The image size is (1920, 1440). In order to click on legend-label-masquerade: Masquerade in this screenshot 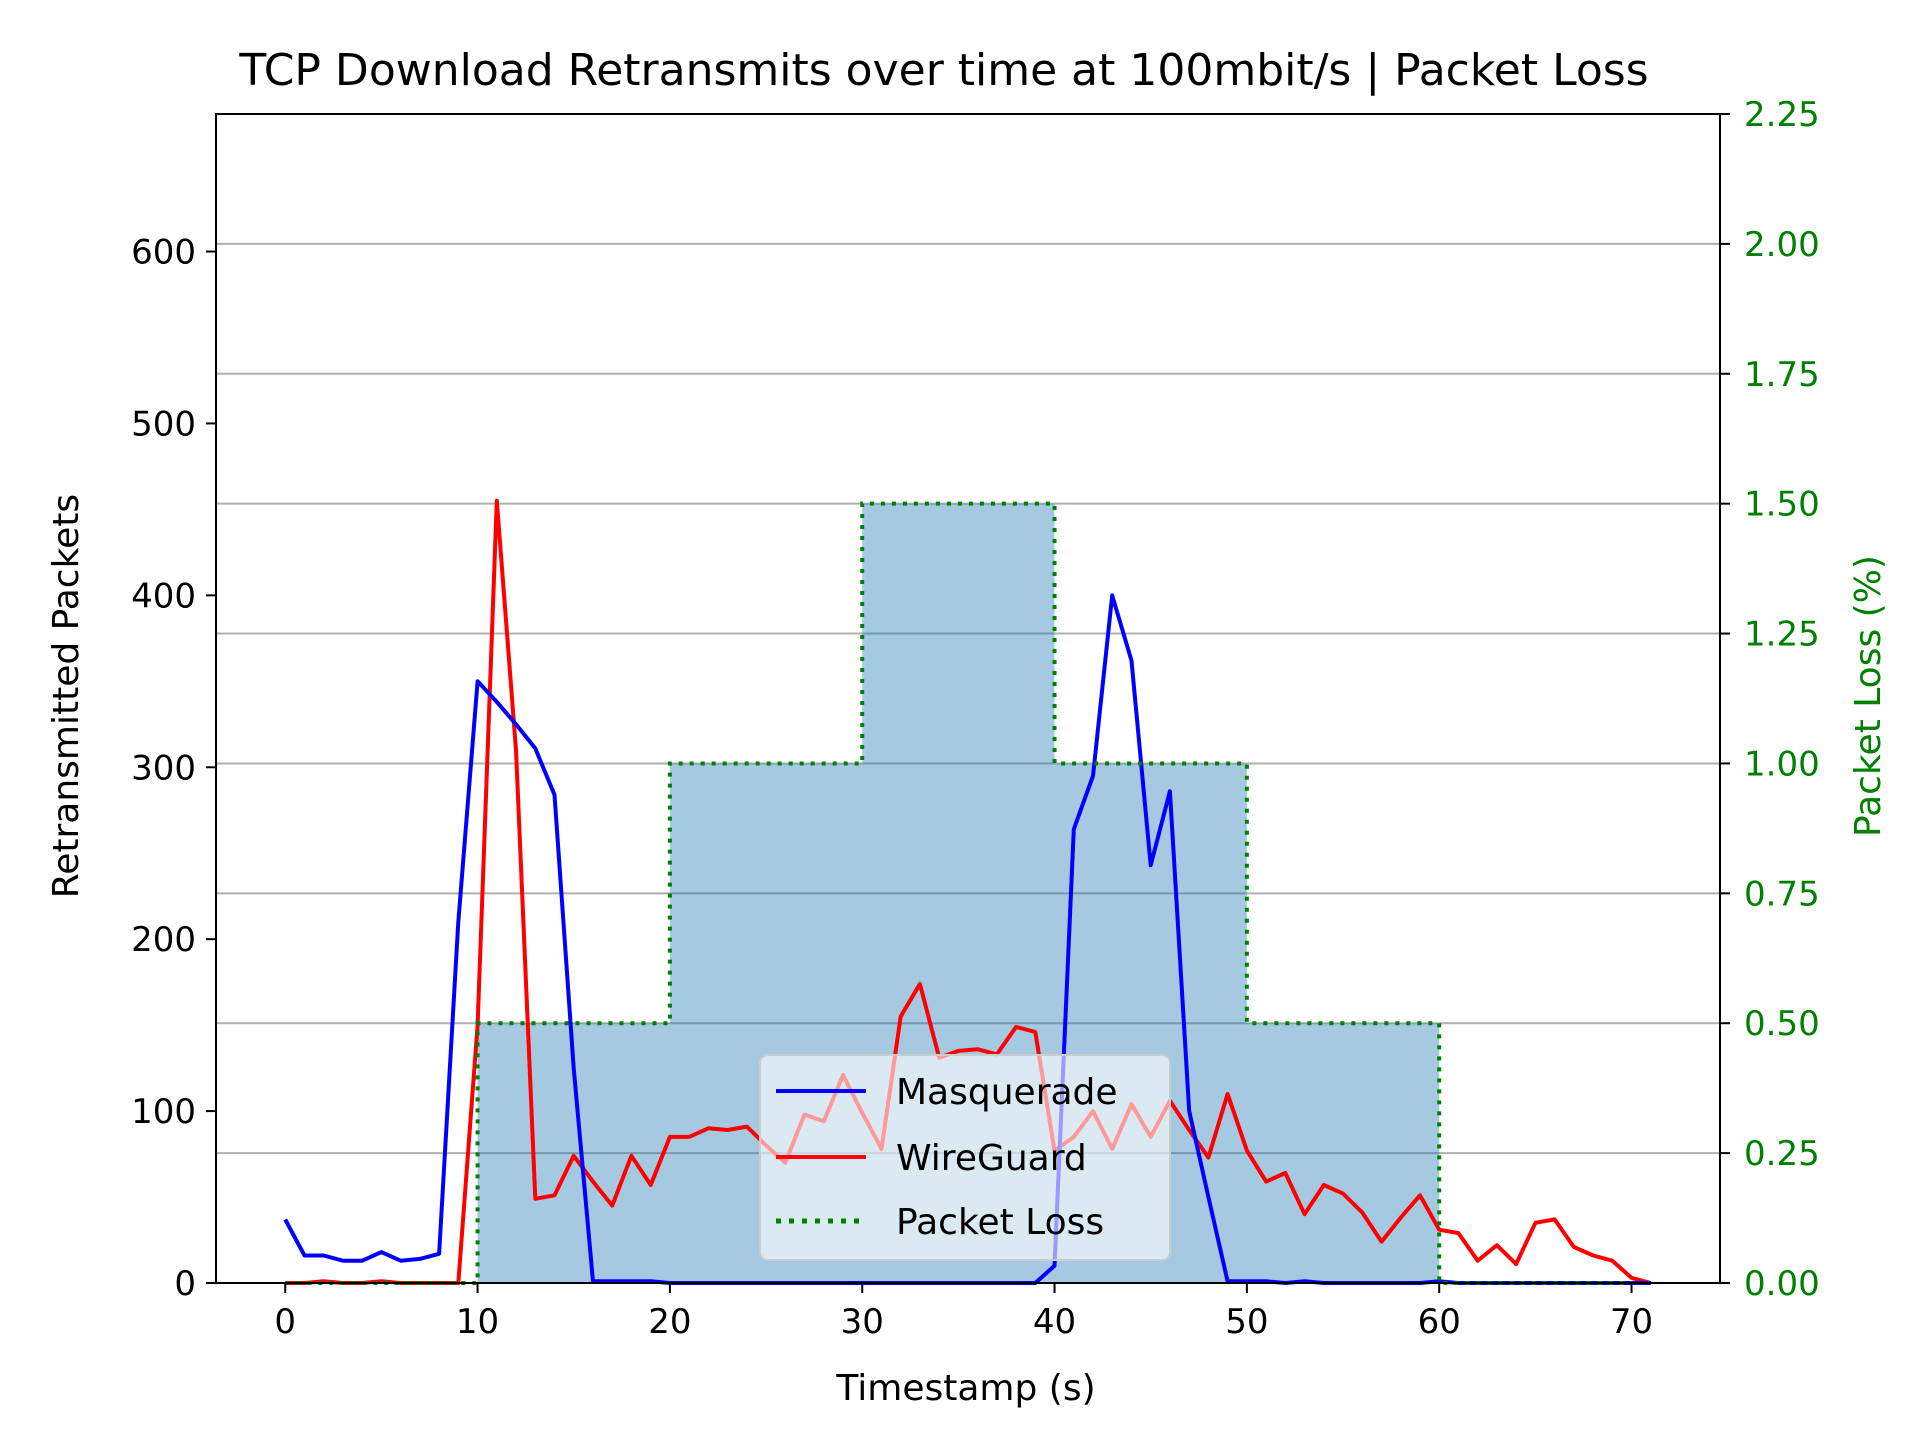, I will do `click(1007, 1092)`.